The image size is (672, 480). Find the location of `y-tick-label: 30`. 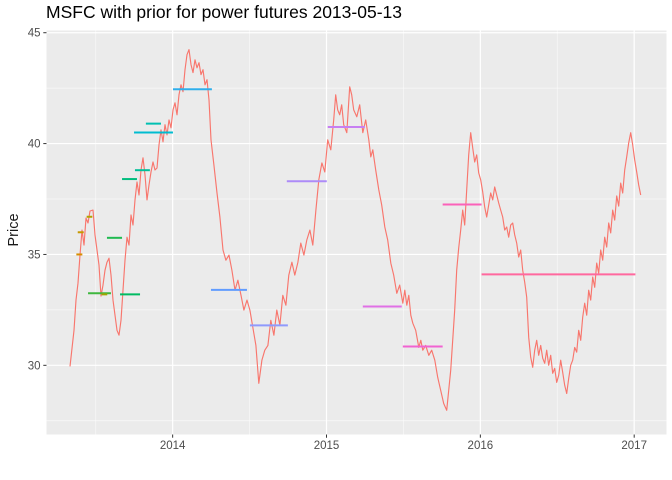

y-tick-label: 30 is located at coordinates (34, 366).